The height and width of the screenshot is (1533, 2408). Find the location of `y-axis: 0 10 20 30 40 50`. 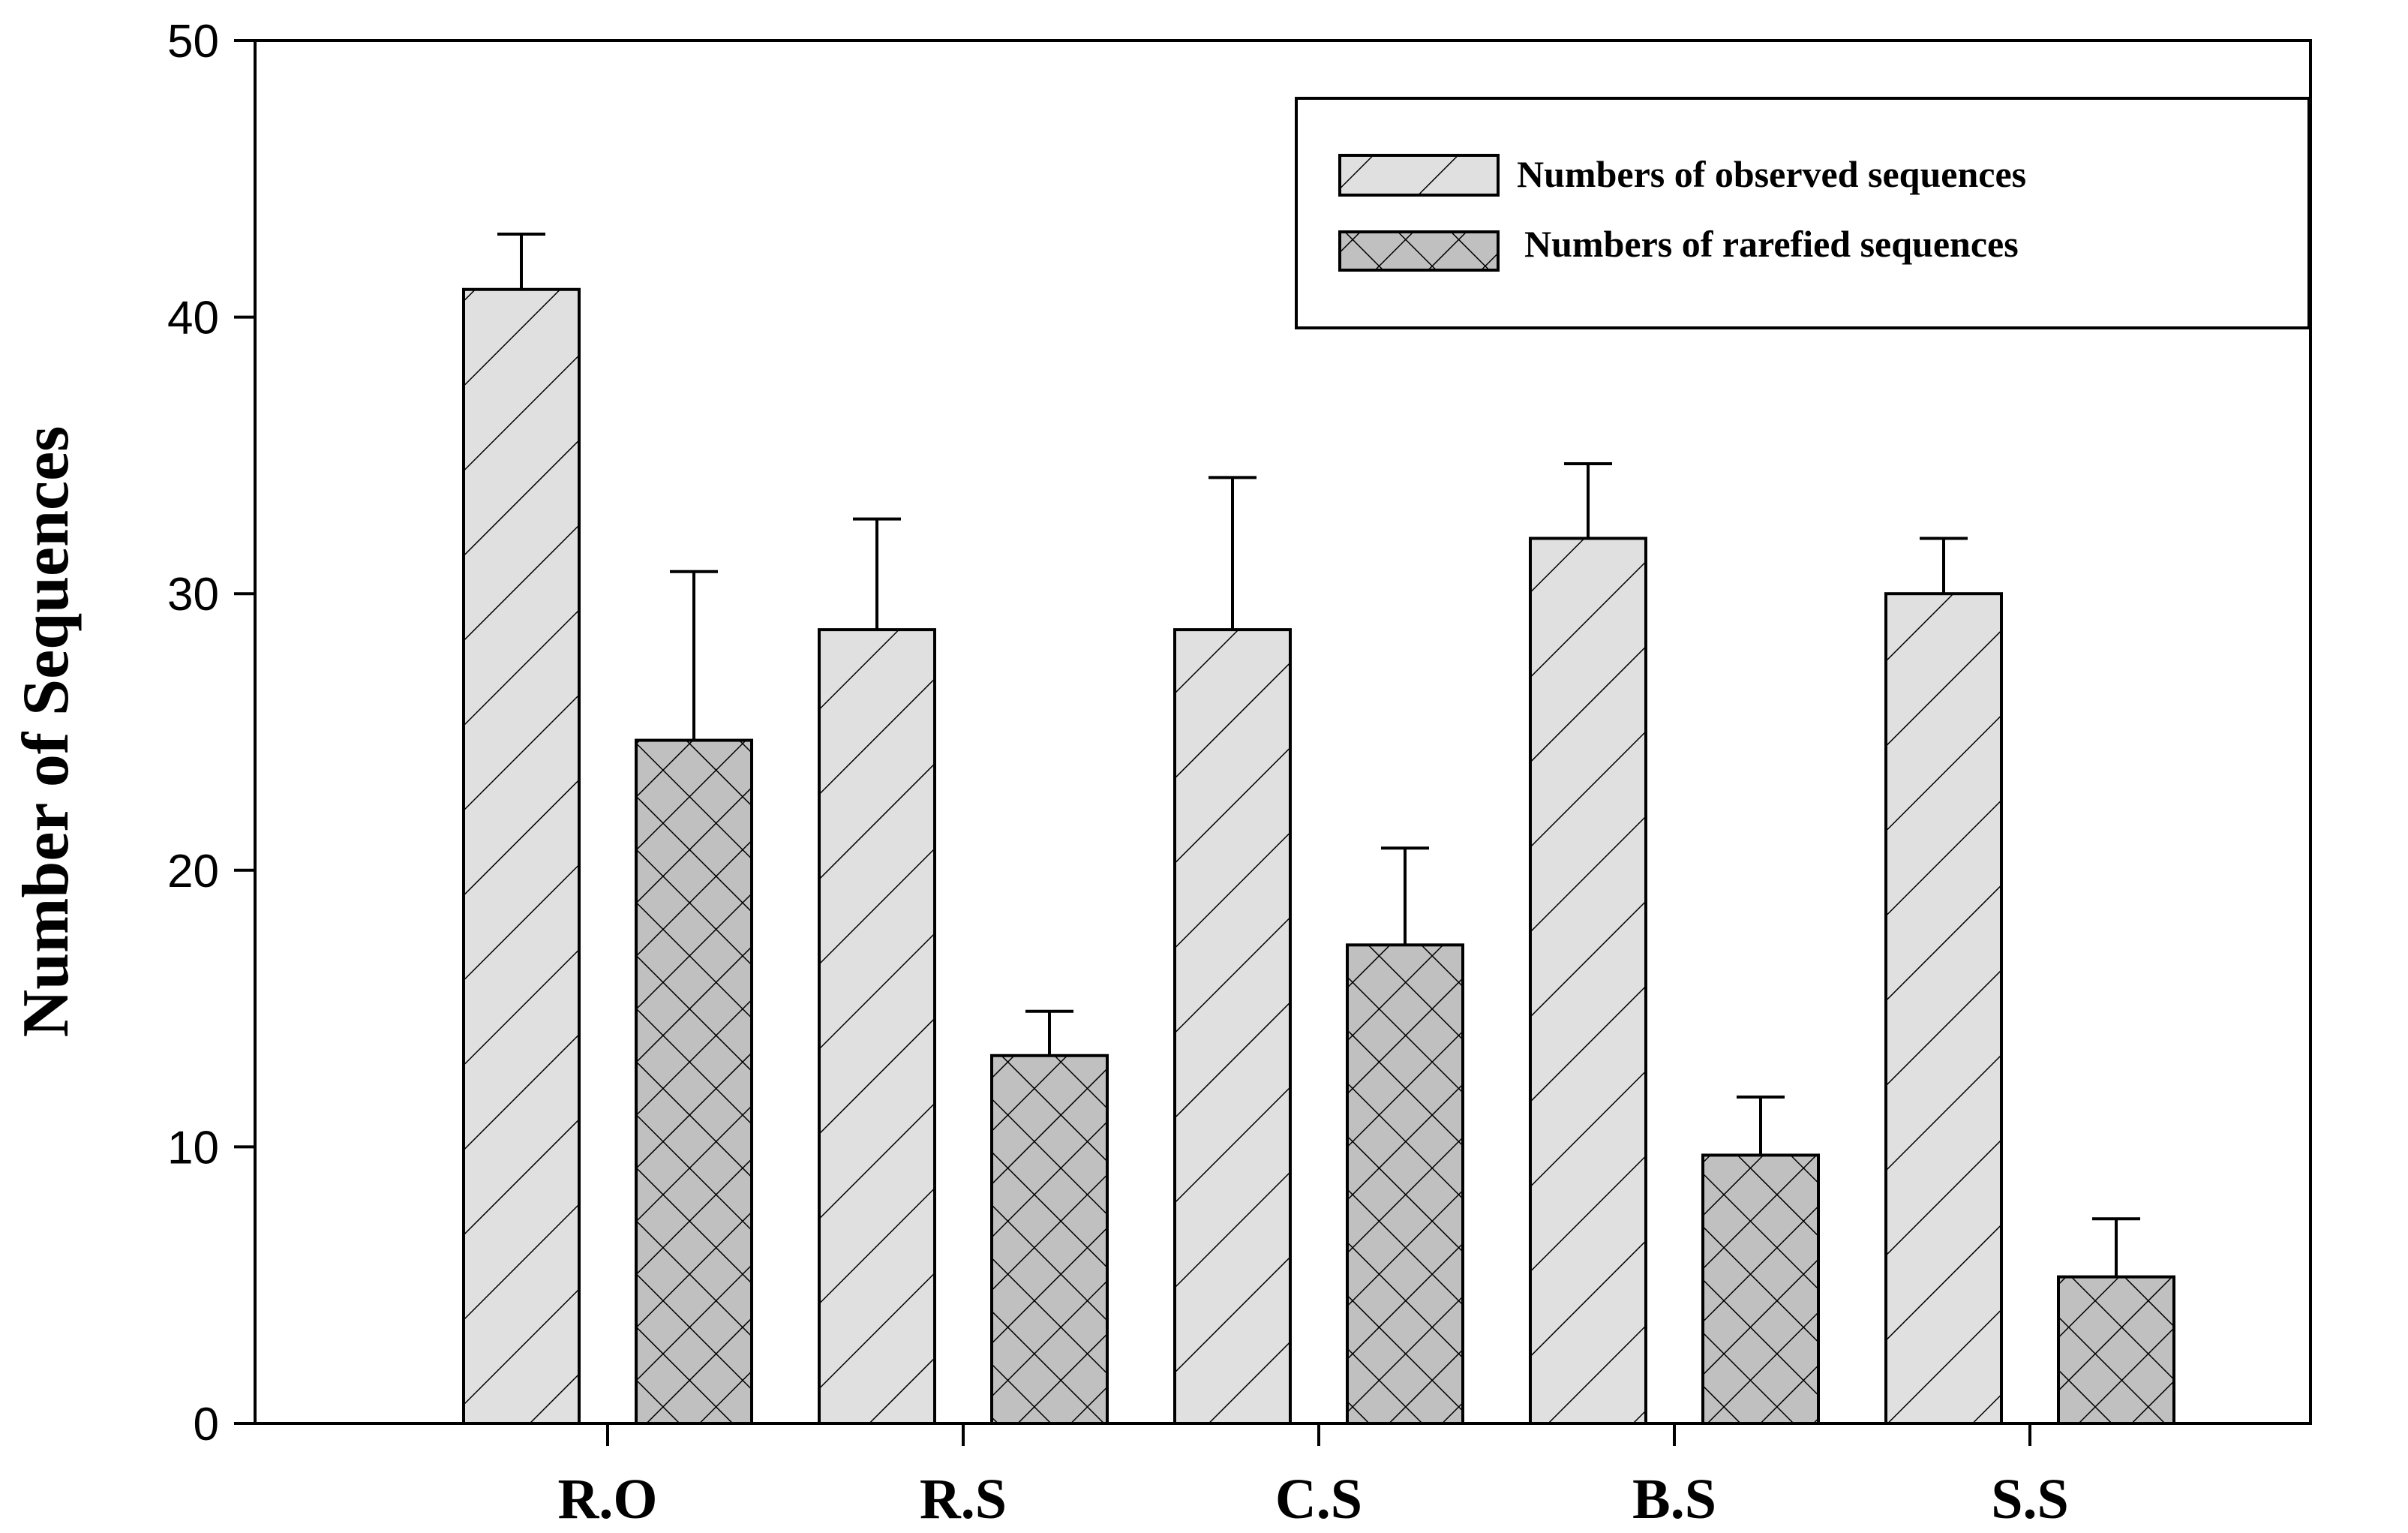

y-axis: 0 10 20 30 40 50 is located at coordinates (211, 733).